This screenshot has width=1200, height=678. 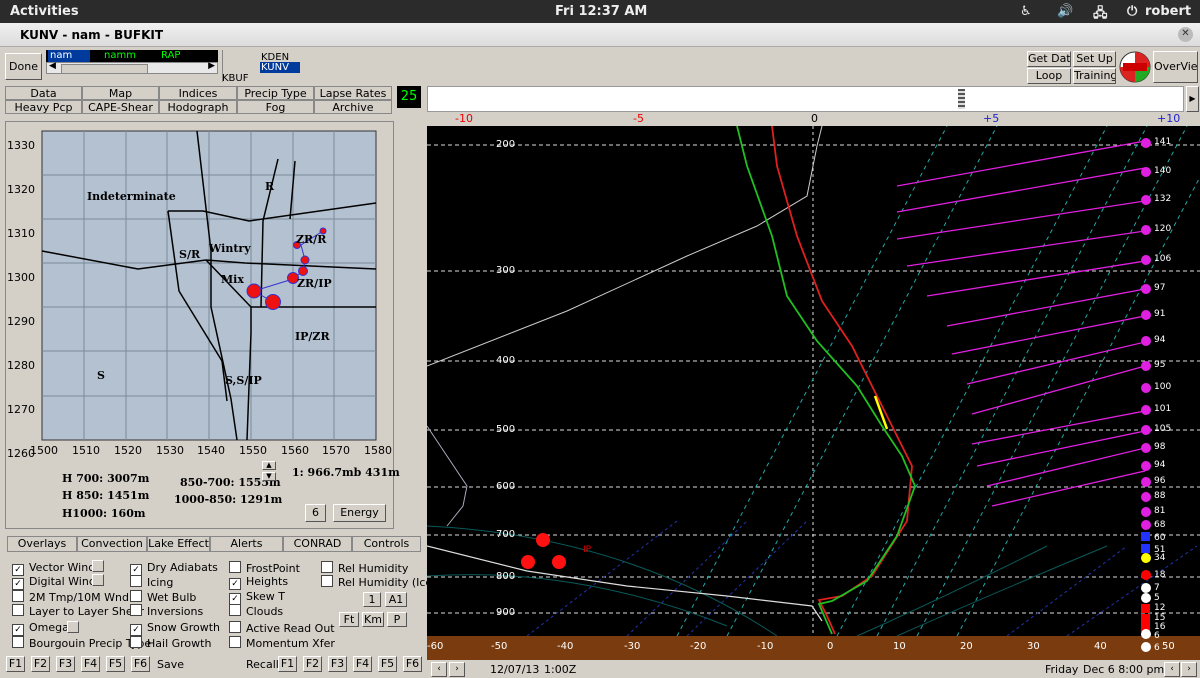 I want to click on 2m-tmp-10m-wnd-checkbox: 2M Tmp/10M Wnd, so click(x=70, y=597).